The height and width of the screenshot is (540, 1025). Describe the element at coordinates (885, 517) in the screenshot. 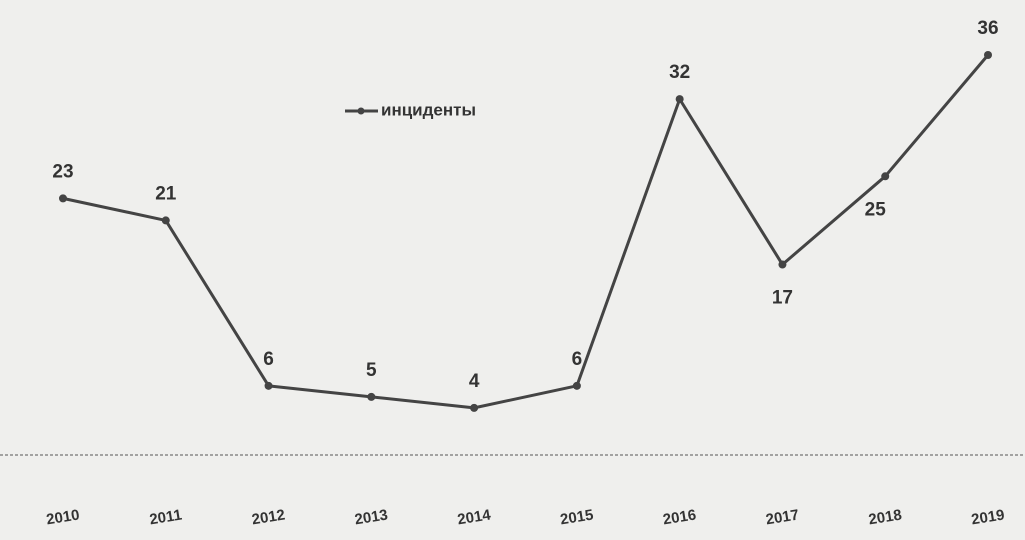

I see `x-tick-label: 2018` at that location.